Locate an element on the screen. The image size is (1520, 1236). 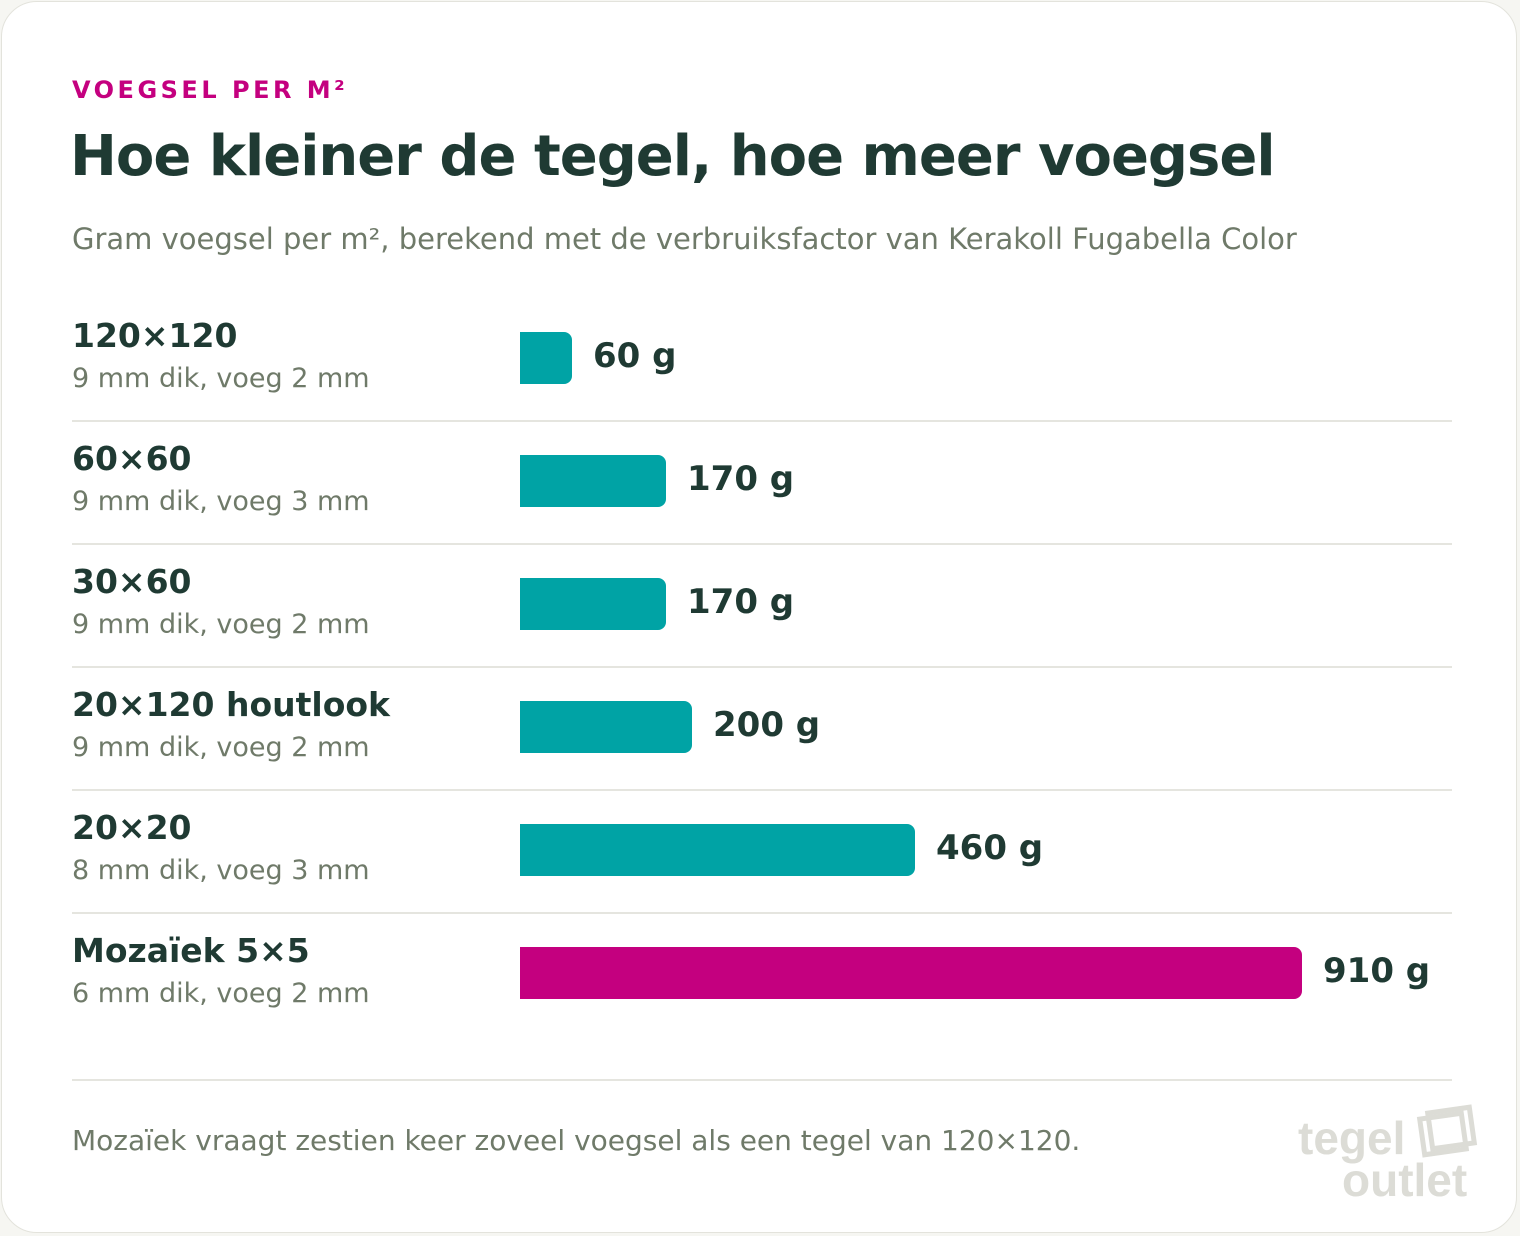
bar-value-label: 60 g is located at coordinates (635, 356).